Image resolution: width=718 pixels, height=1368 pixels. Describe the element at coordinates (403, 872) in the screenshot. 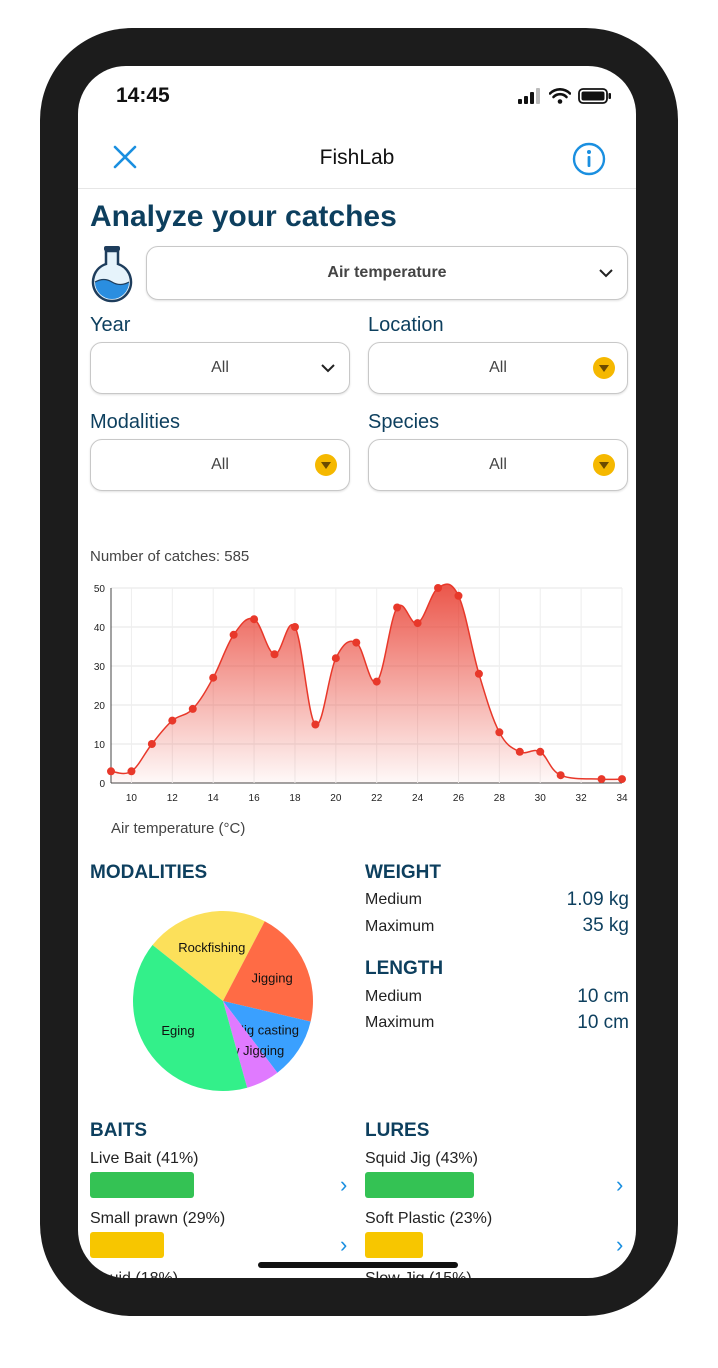

I see `weight-title: WEIGHT` at that location.